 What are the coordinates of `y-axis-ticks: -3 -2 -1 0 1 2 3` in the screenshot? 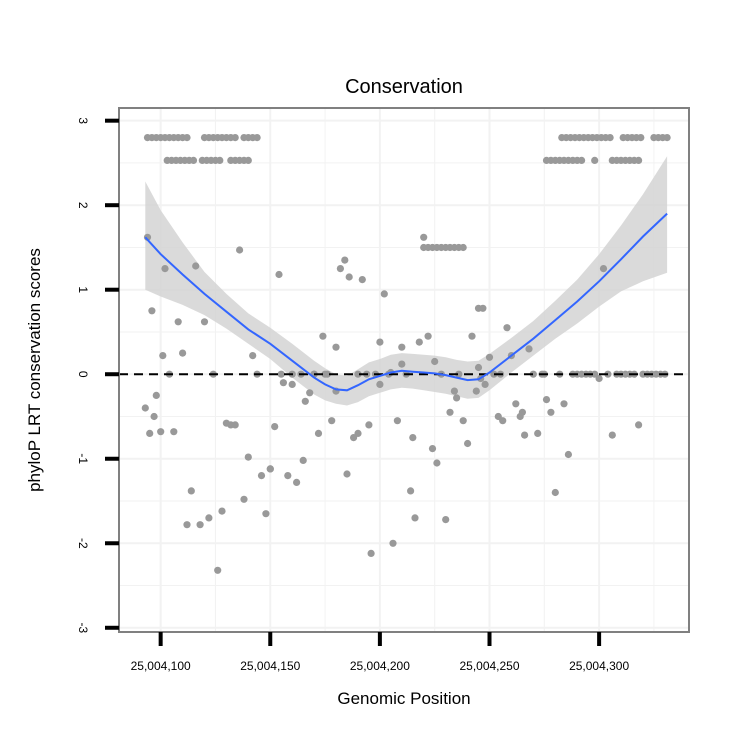 It's located at (97, 375).